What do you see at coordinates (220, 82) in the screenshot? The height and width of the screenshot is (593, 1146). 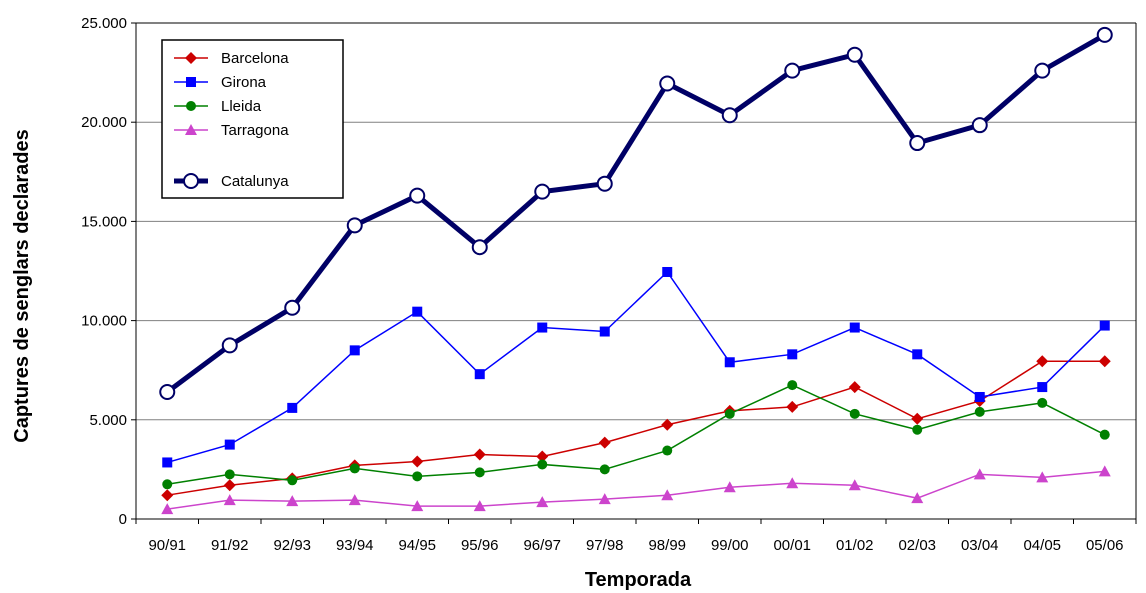 I see `legend-item-girona: Girona` at bounding box center [220, 82].